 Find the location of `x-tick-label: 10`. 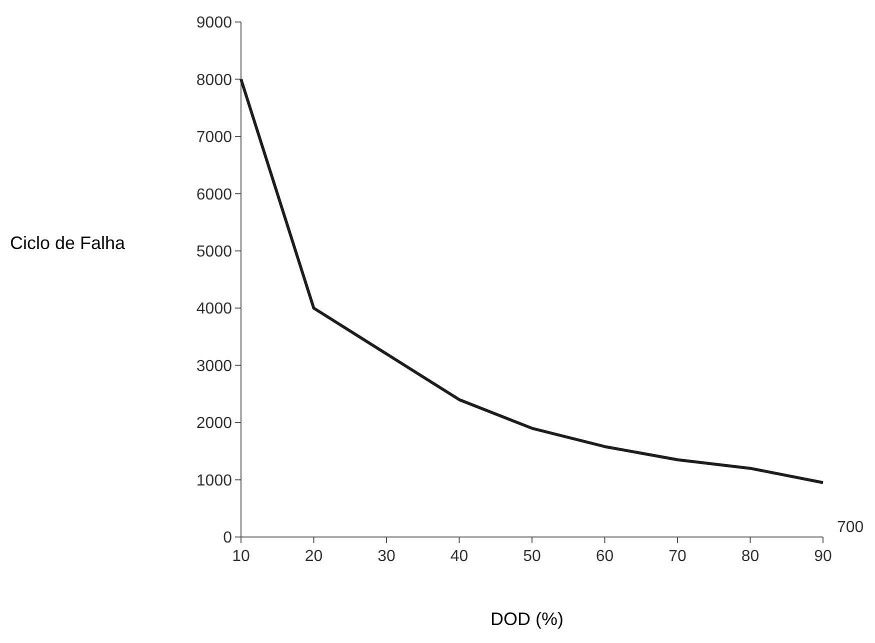

x-tick-label: 10 is located at coordinates (241, 556).